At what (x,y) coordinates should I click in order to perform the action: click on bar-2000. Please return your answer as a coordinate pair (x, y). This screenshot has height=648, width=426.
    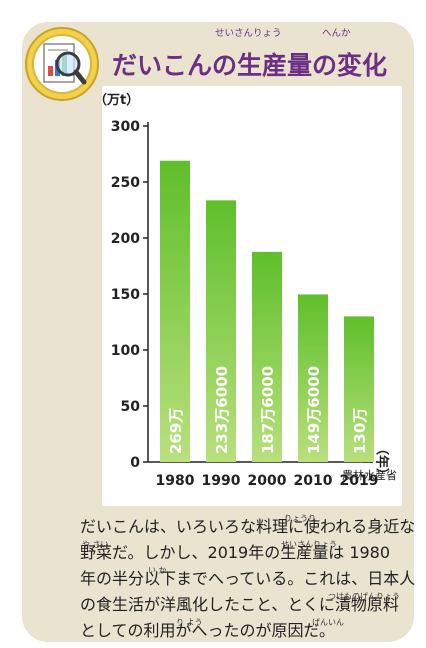
    Looking at the image, I should click on (267, 356).